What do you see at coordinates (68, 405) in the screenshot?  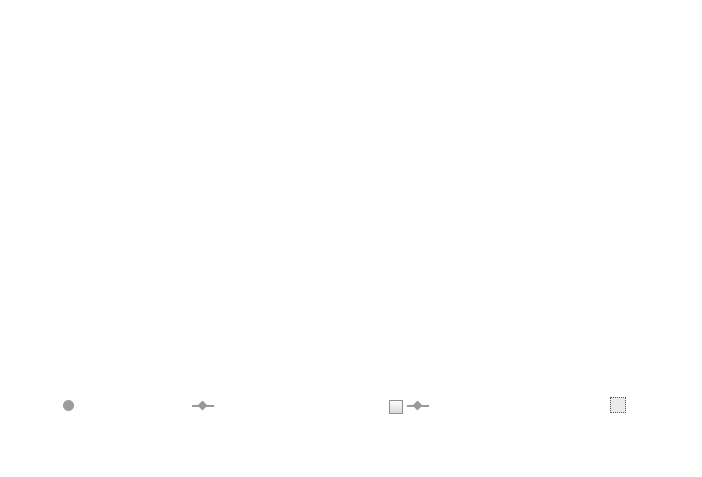 I see `daily-deaths-marker-icon` at bounding box center [68, 405].